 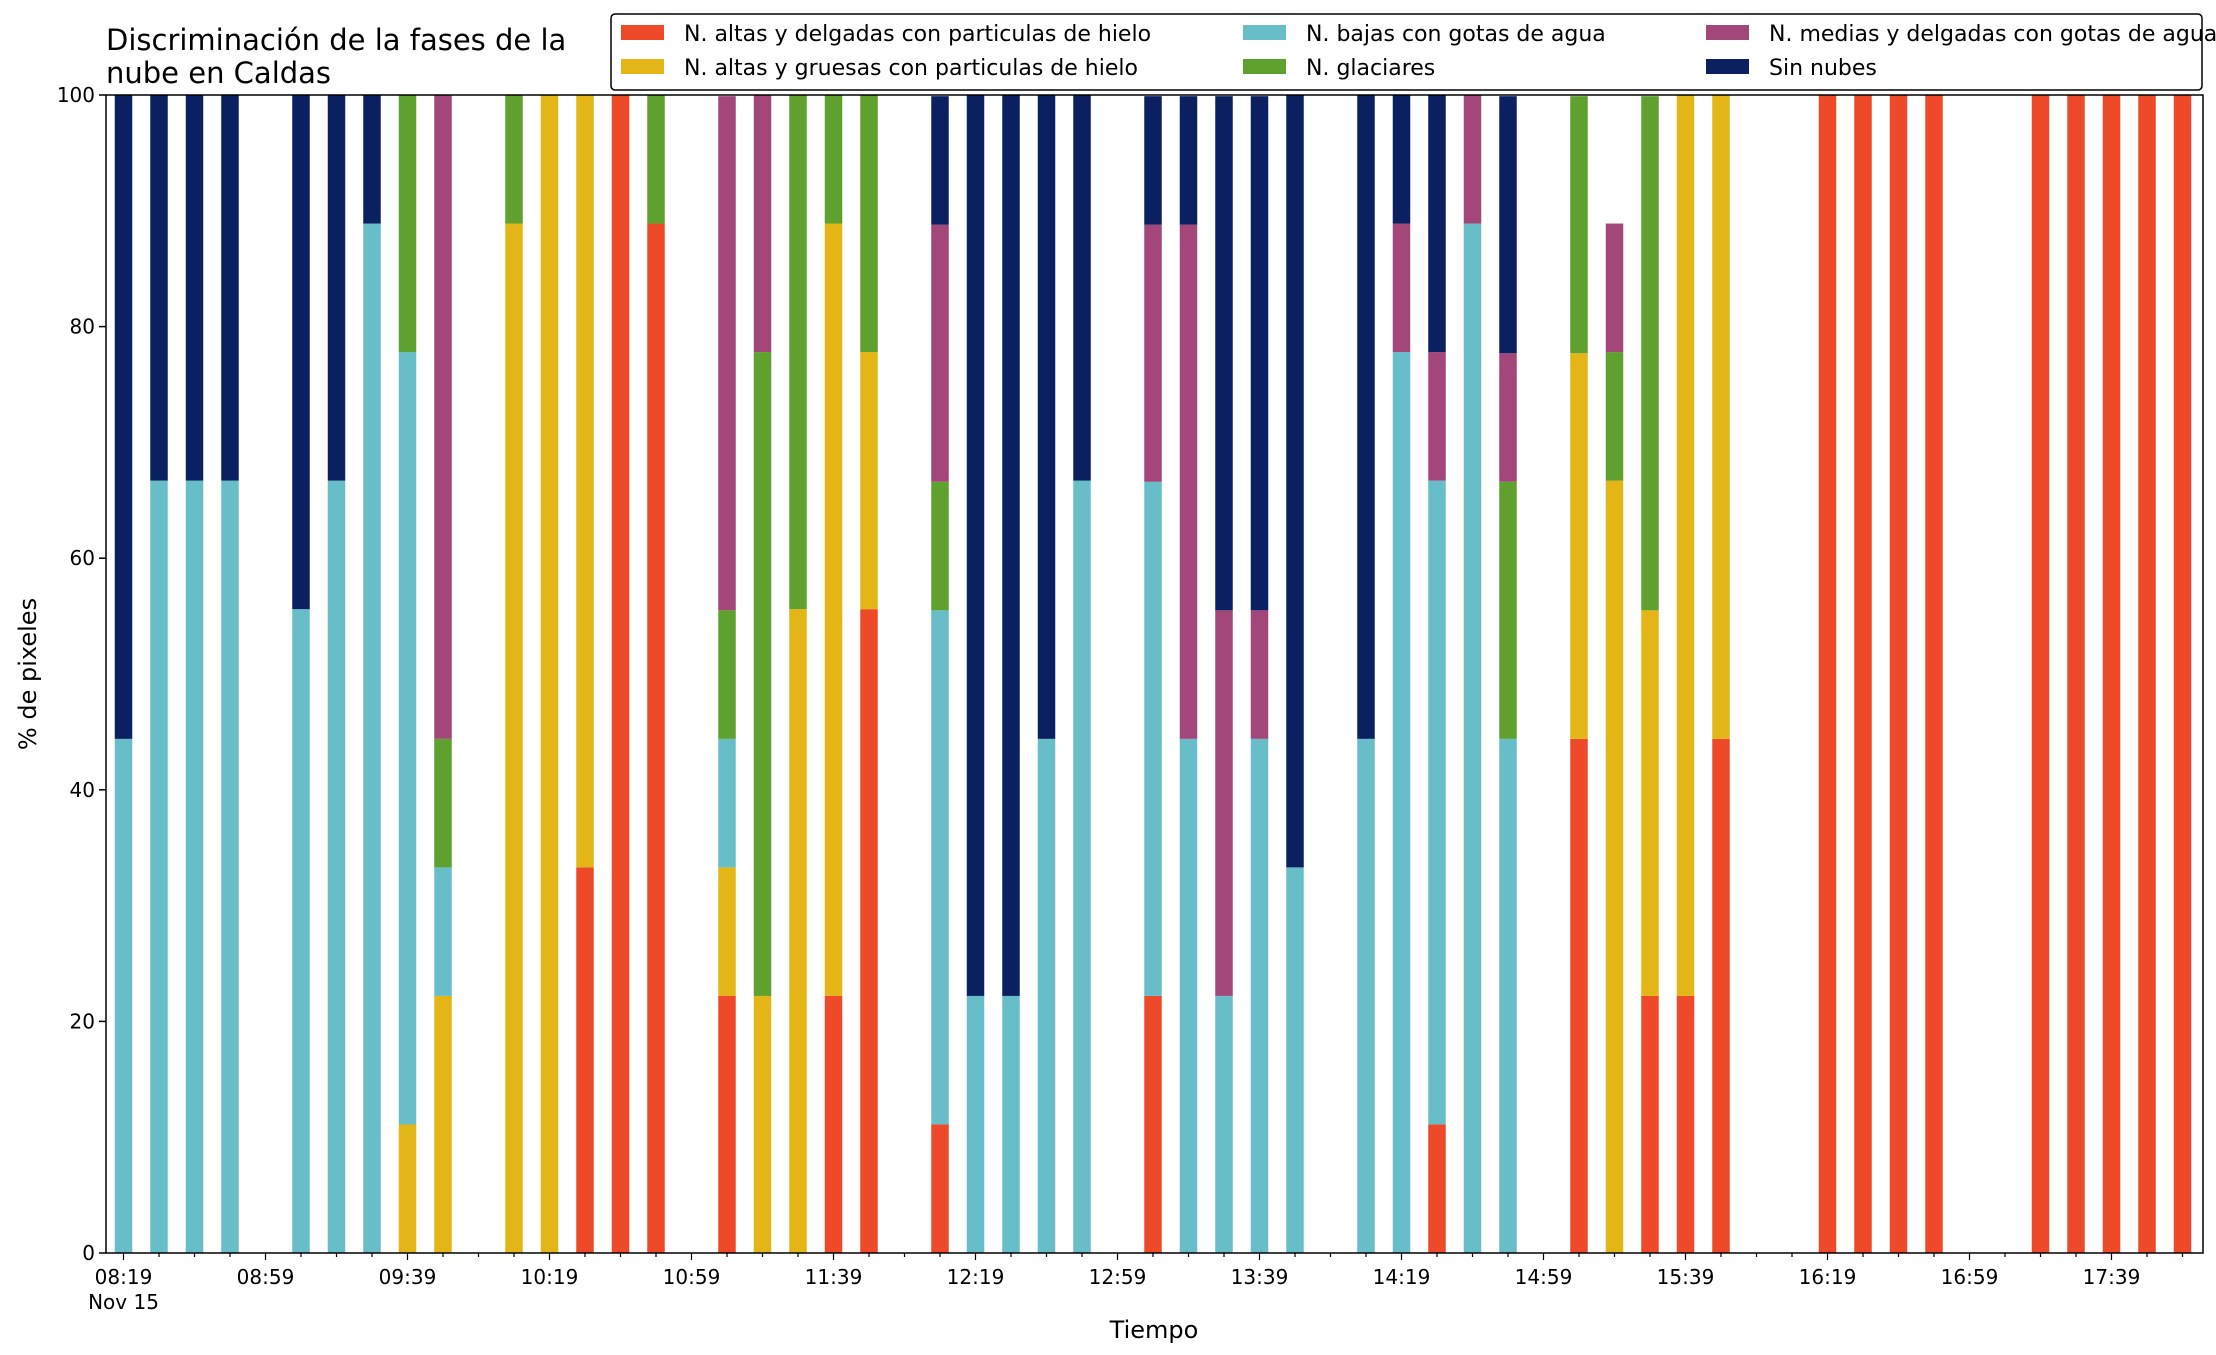 I want to click on x-tick-label: 10:19, so click(x=550, y=1277).